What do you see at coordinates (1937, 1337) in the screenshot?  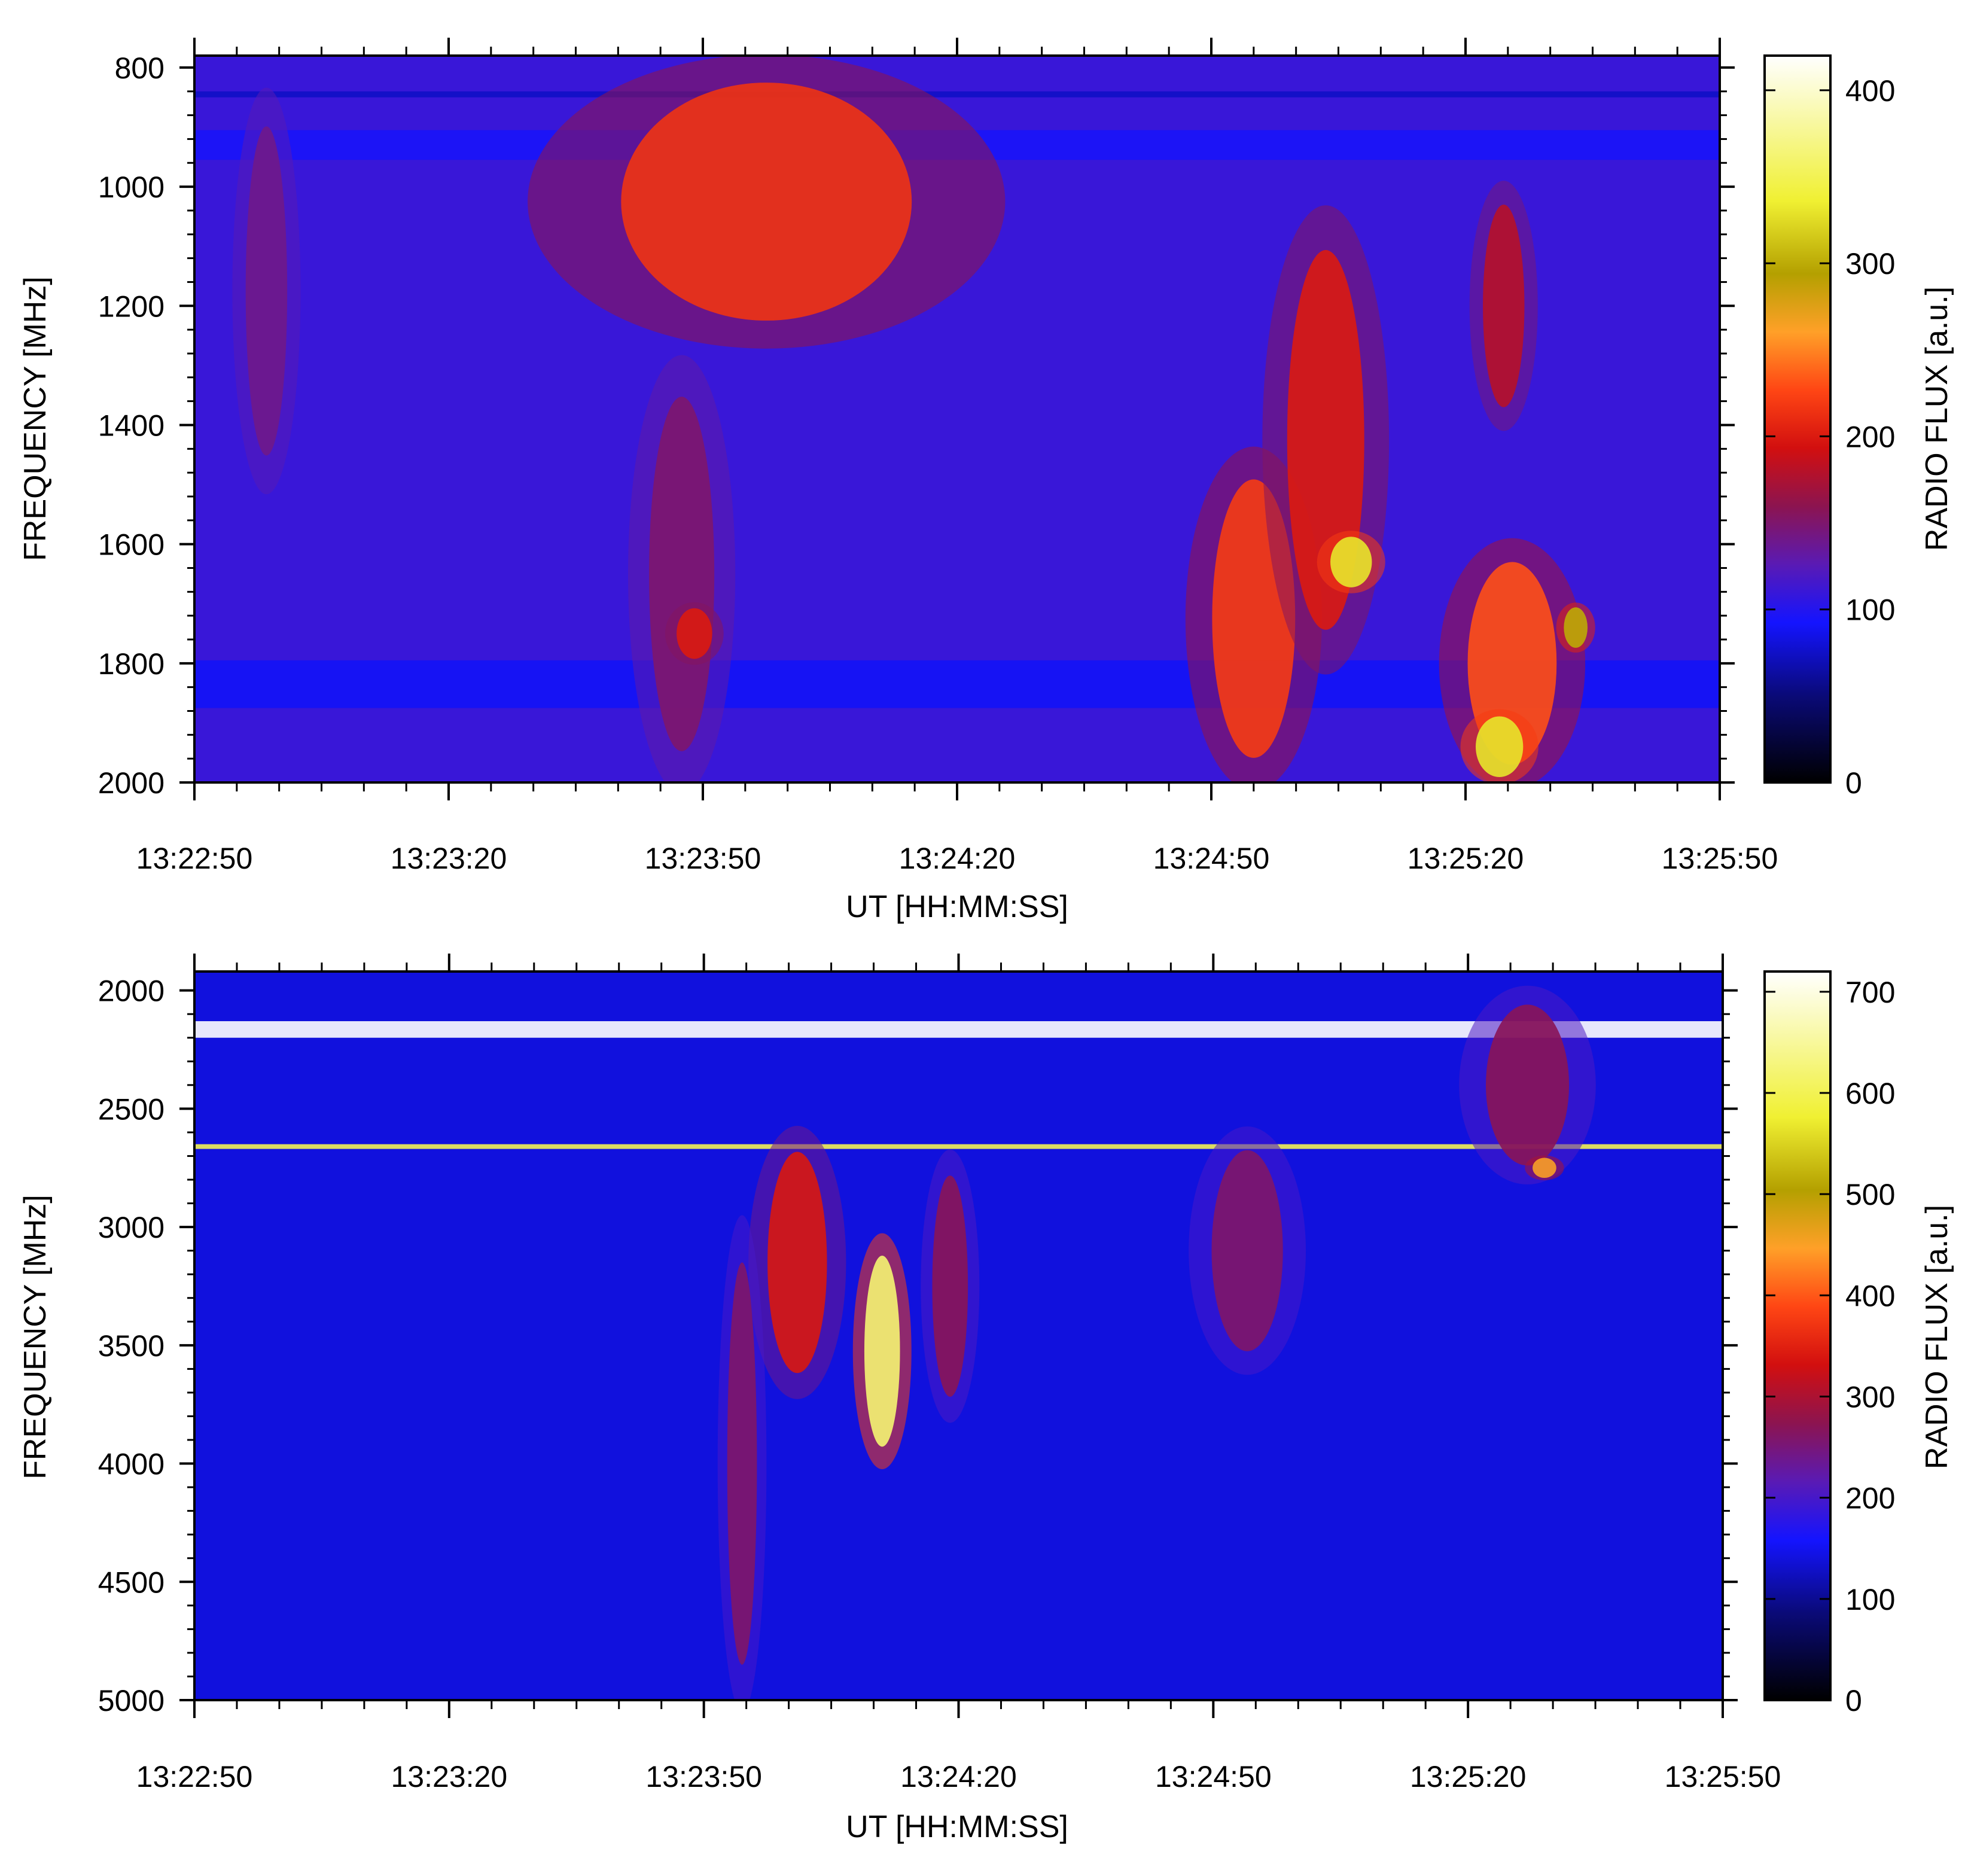 I see `bottom-colorbar-label: RADIO FLUX [a.u.]` at bounding box center [1937, 1337].